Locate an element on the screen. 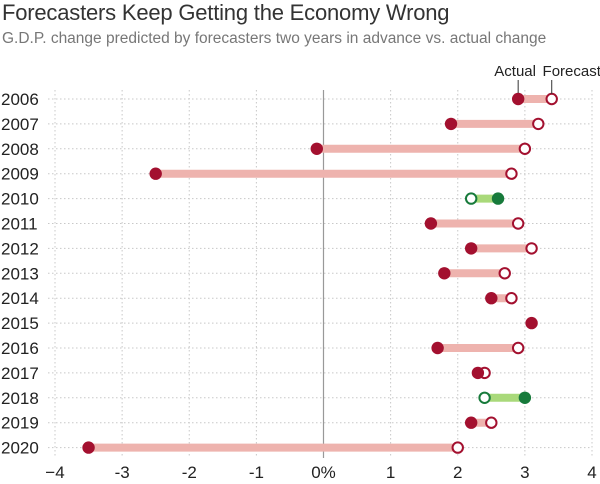 The height and width of the screenshot is (484, 600). x-axis-labels: −4 -3 -2 -1 0% 1 2 3 4 is located at coordinates (320, 472).